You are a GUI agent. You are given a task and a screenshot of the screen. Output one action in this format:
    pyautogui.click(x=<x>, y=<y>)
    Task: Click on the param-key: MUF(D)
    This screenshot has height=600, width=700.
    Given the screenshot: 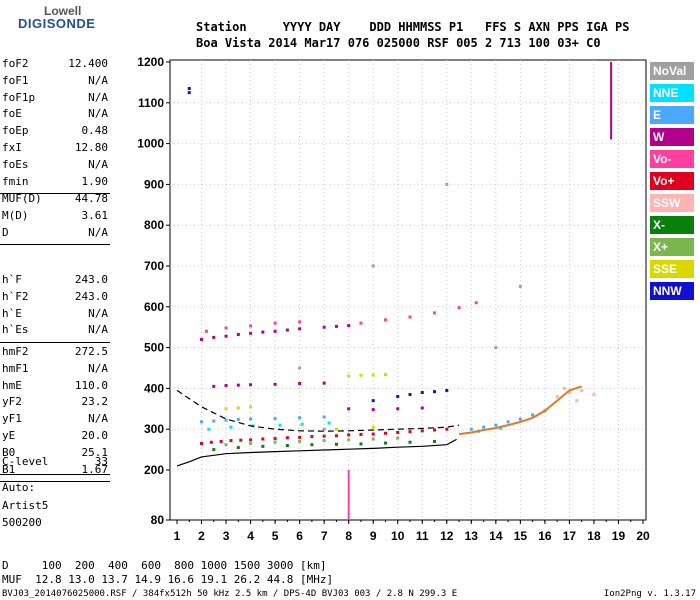 What is the action you would take?
    pyautogui.click(x=22, y=198)
    